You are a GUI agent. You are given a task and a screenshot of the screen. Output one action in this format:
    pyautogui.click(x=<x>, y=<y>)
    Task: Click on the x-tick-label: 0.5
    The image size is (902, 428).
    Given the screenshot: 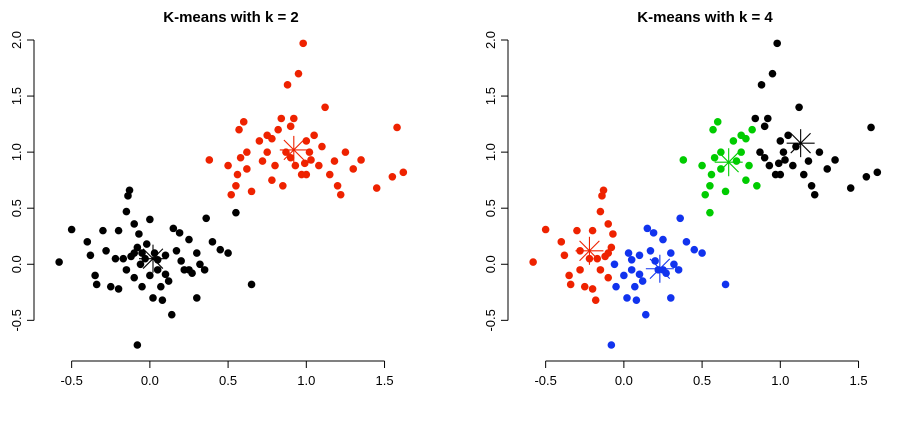 What is the action you would take?
    pyautogui.click(x=228, y=380)
    